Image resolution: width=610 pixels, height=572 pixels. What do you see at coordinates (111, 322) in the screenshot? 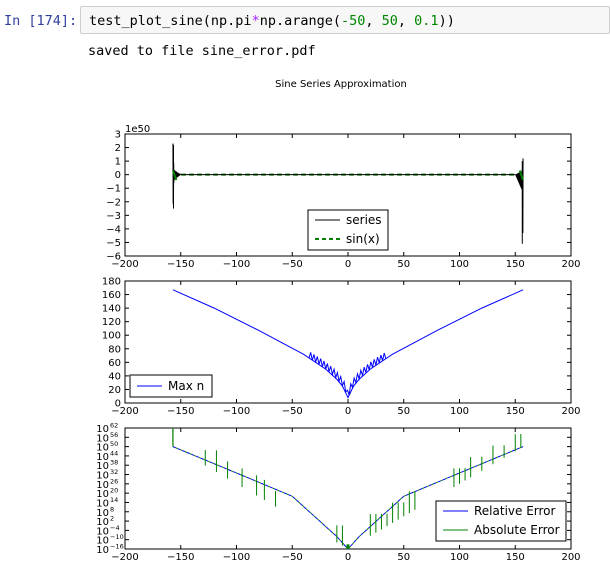
I see `y-tick-label: 120` at bounding box center [111, 322].